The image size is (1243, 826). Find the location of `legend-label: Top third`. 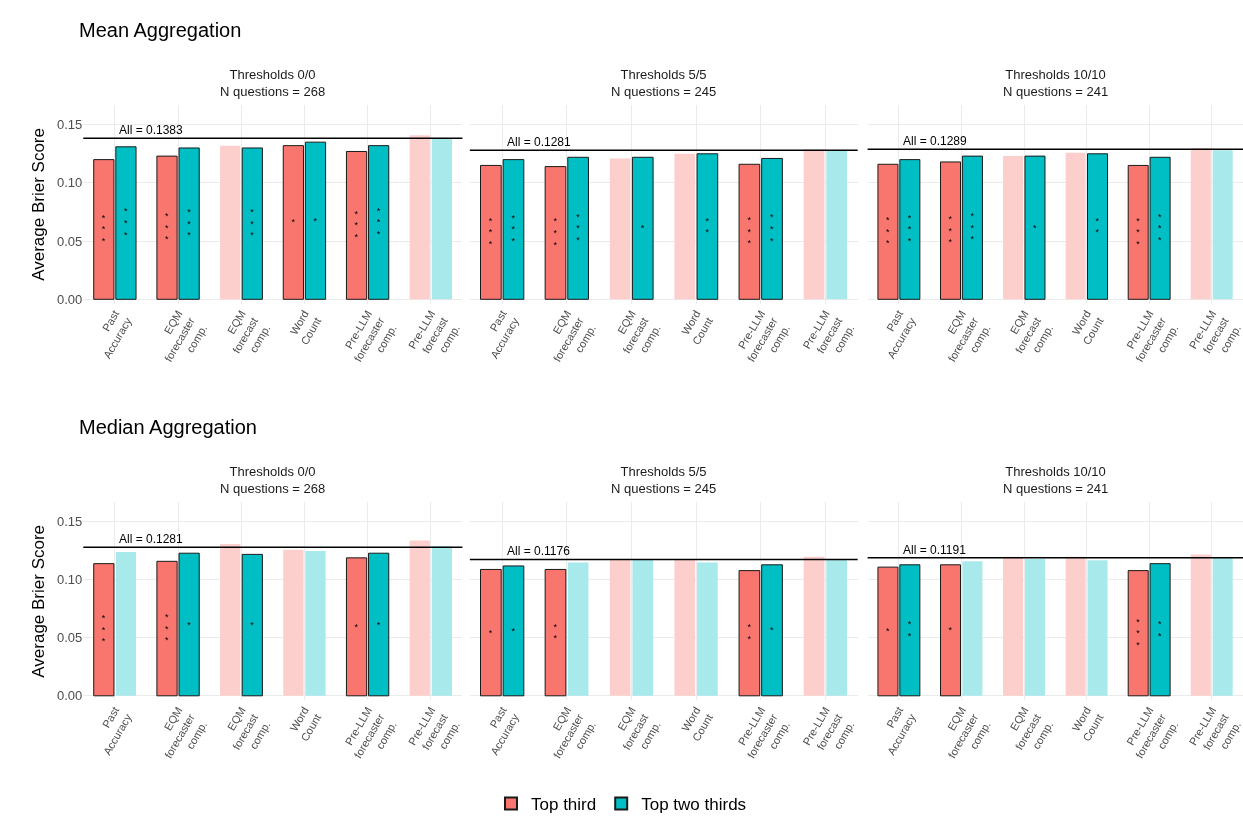

legend-label: Top third is located at coordinates (564, 805).